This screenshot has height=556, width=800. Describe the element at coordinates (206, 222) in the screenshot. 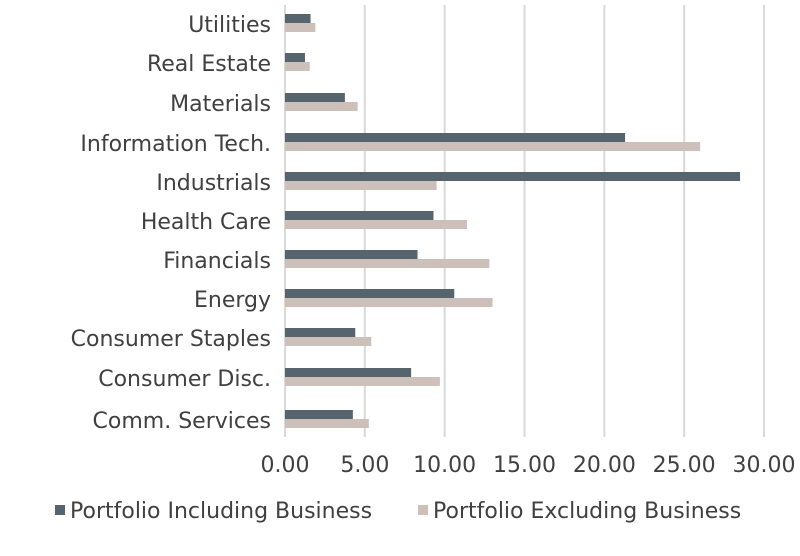

I see `category-label: Health Care` at that location.